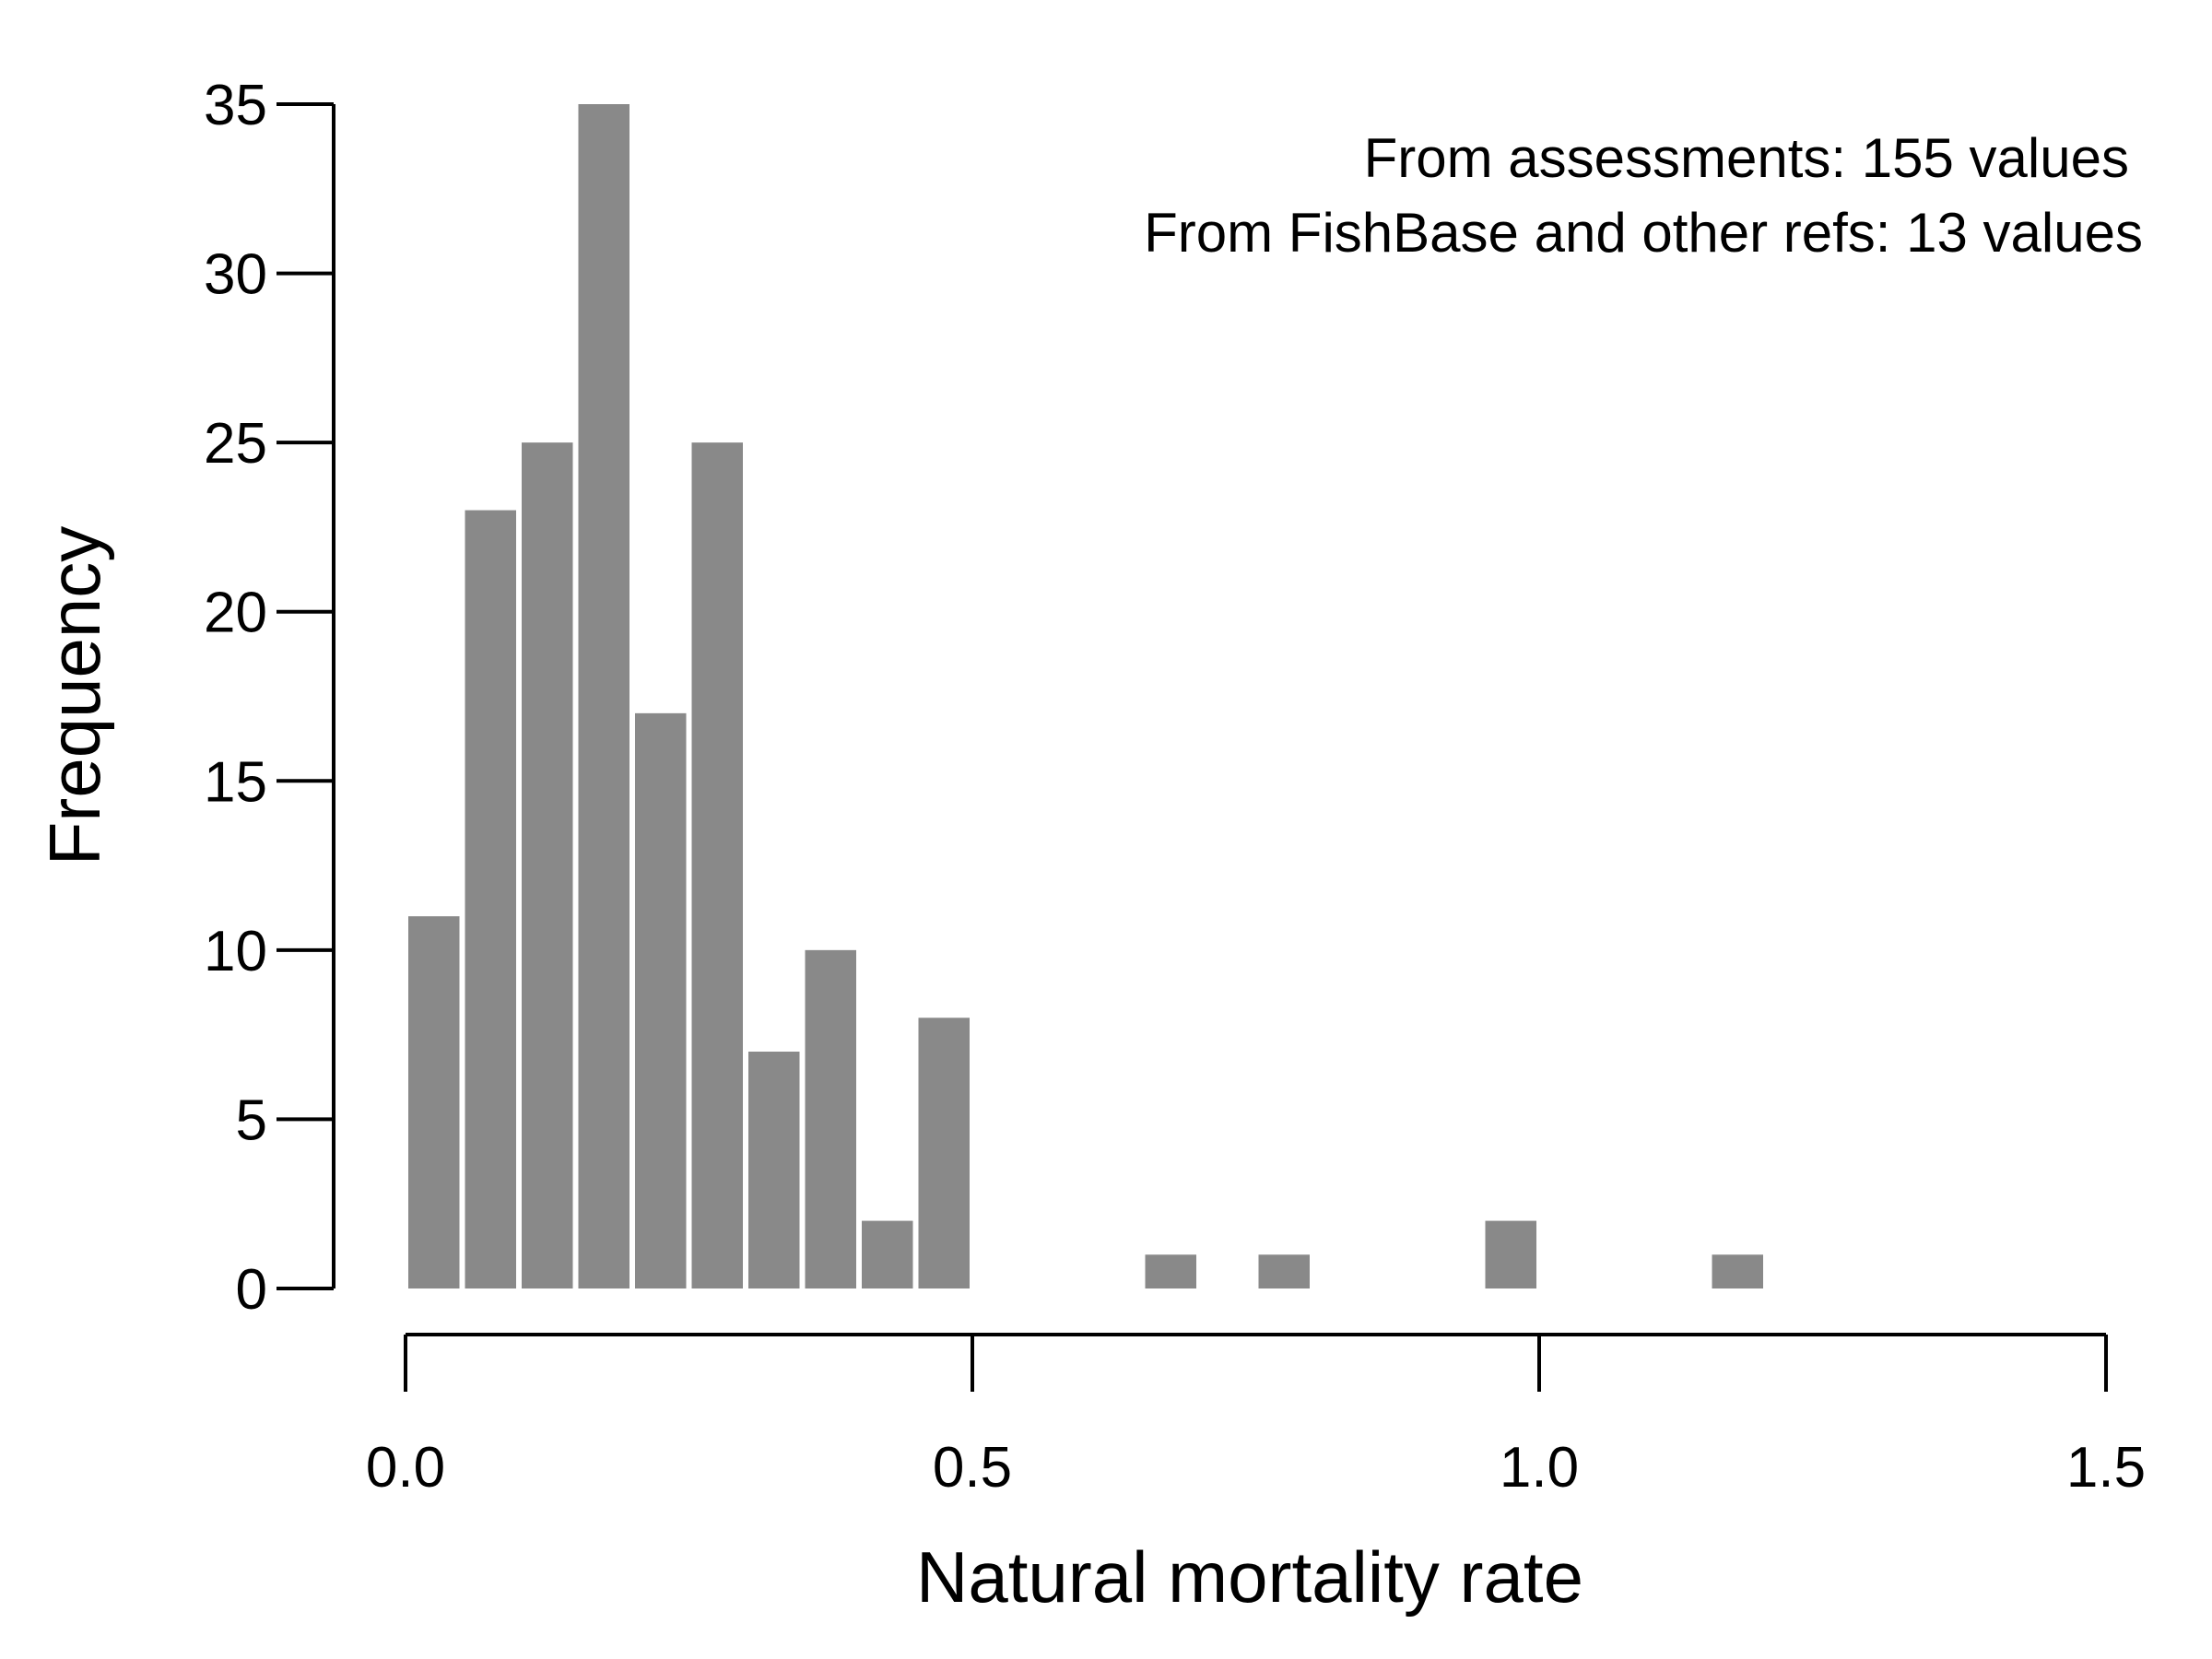 Image resolution: width=2212 pixels, height=1659 pixels. What do you see at coordinates (235, 951) in the screenshot?
I see `y-tick-label: 10` at bounding box center [235, 951].